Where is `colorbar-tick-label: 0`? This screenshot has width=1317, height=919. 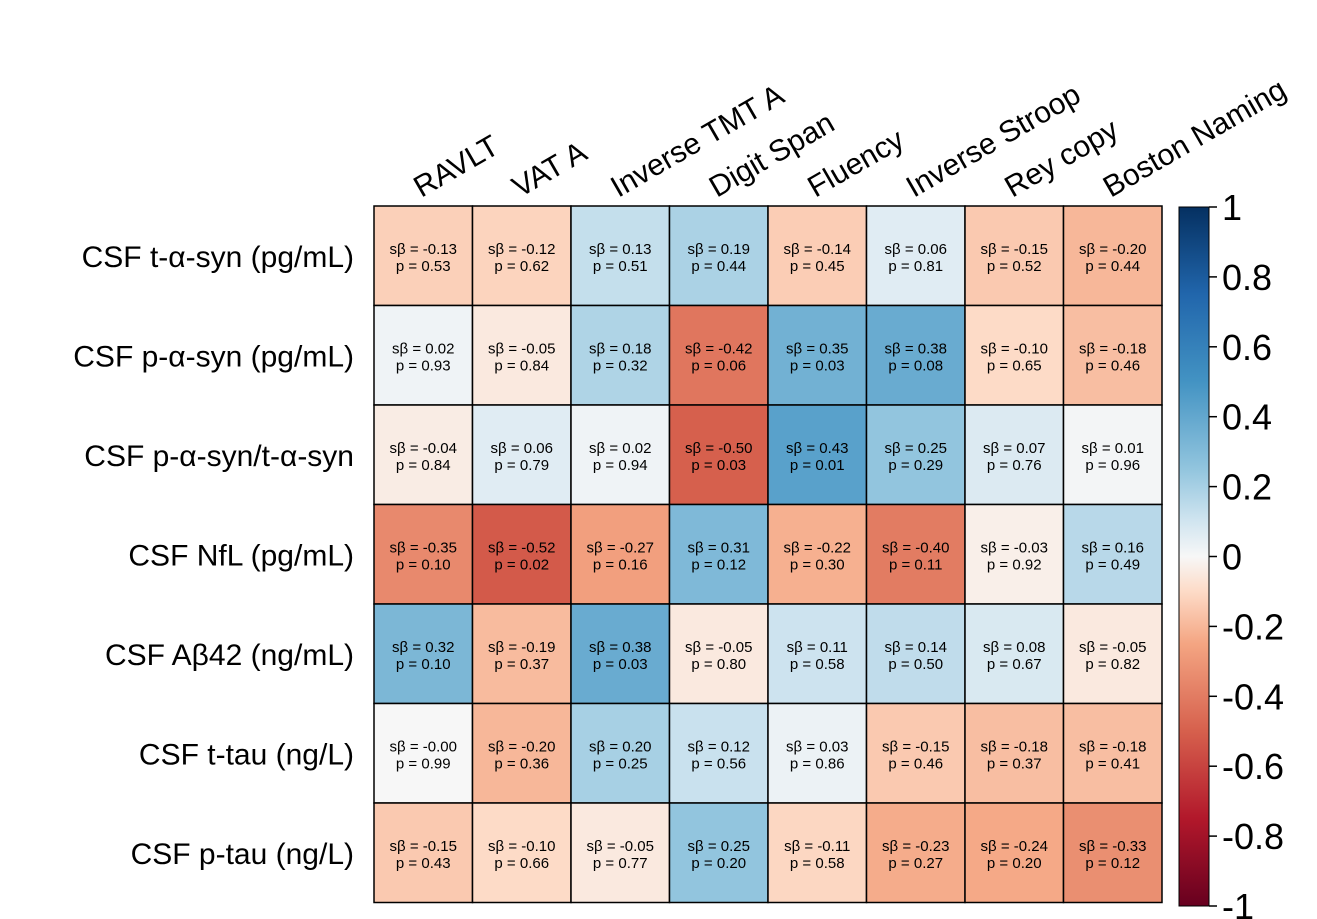 colorbar-tick-label: 0 is located at coordinates (1232, 557).